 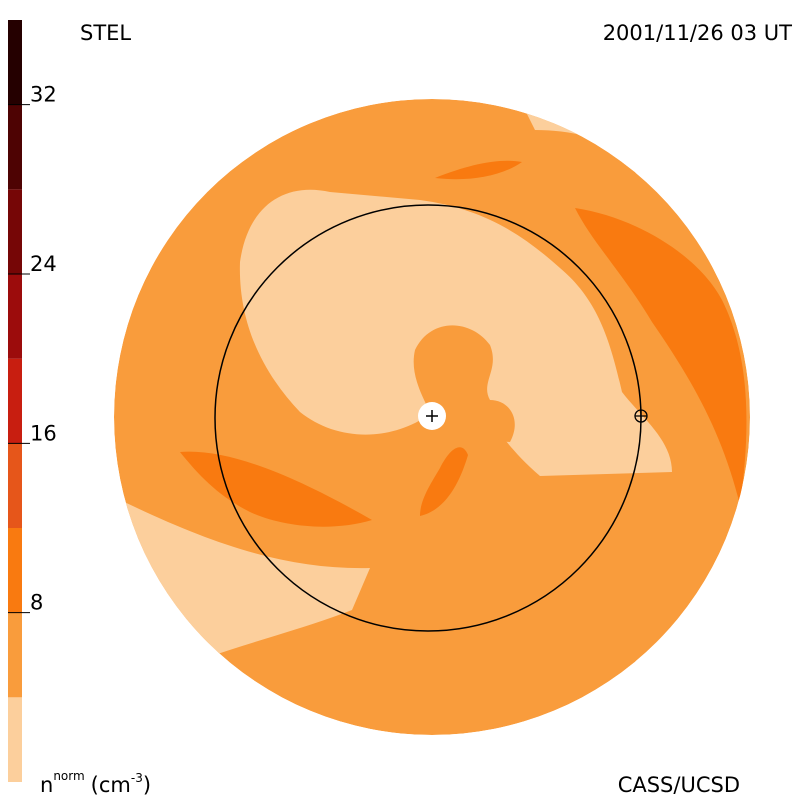 What do you see at coordinates (46, 785) in the screenshot?
I see `label-base: n` at bounding box center [46, 785].